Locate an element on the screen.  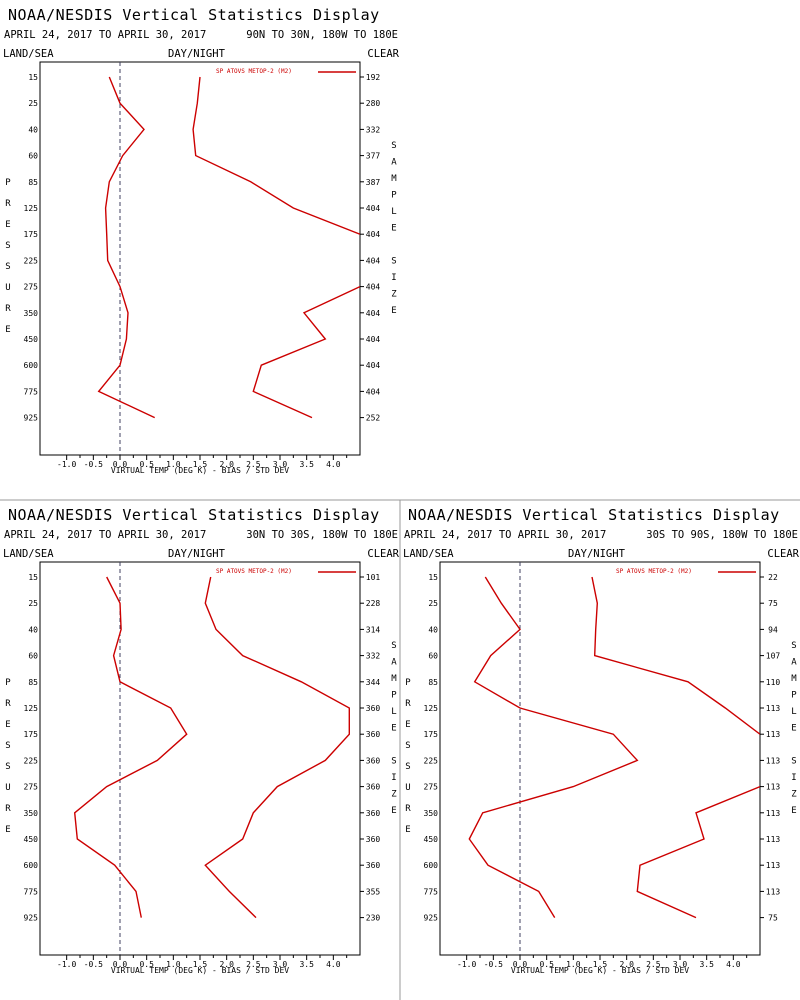
sample-size-label: 280 is located at coordinates (373, 103).